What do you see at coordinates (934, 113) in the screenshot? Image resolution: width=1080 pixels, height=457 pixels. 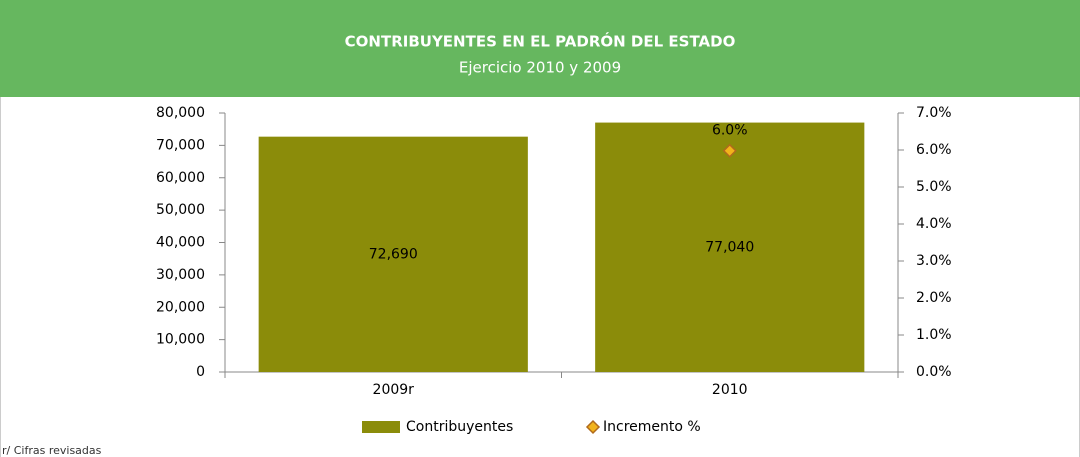 I see `y2-tick-label: 7.0%` at bounding box center [934, 113].